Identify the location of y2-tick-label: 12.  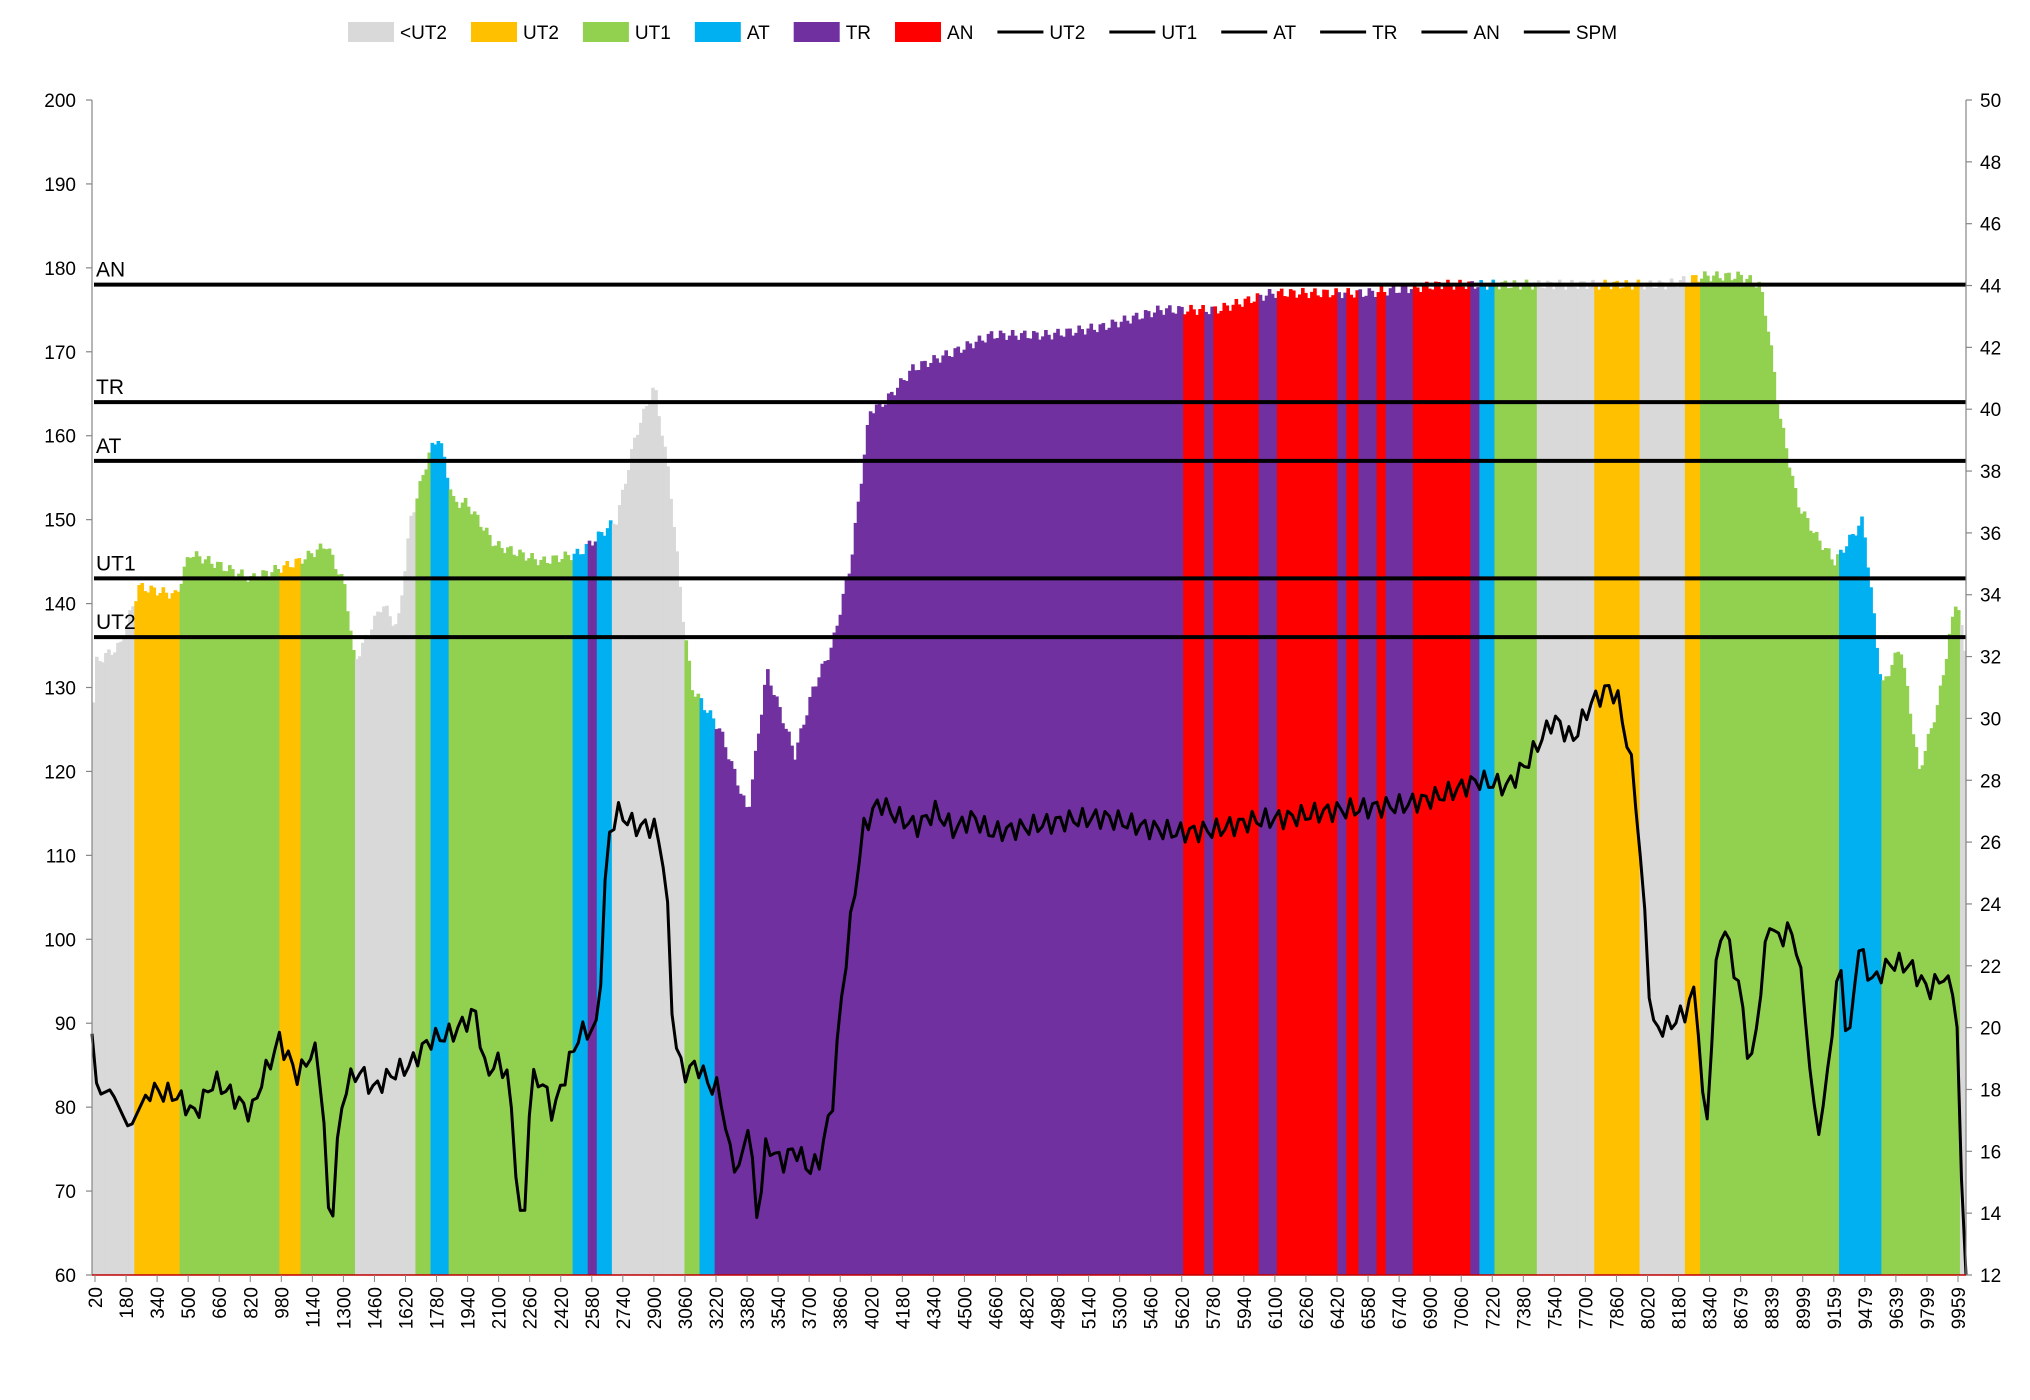
(1990, 1276).